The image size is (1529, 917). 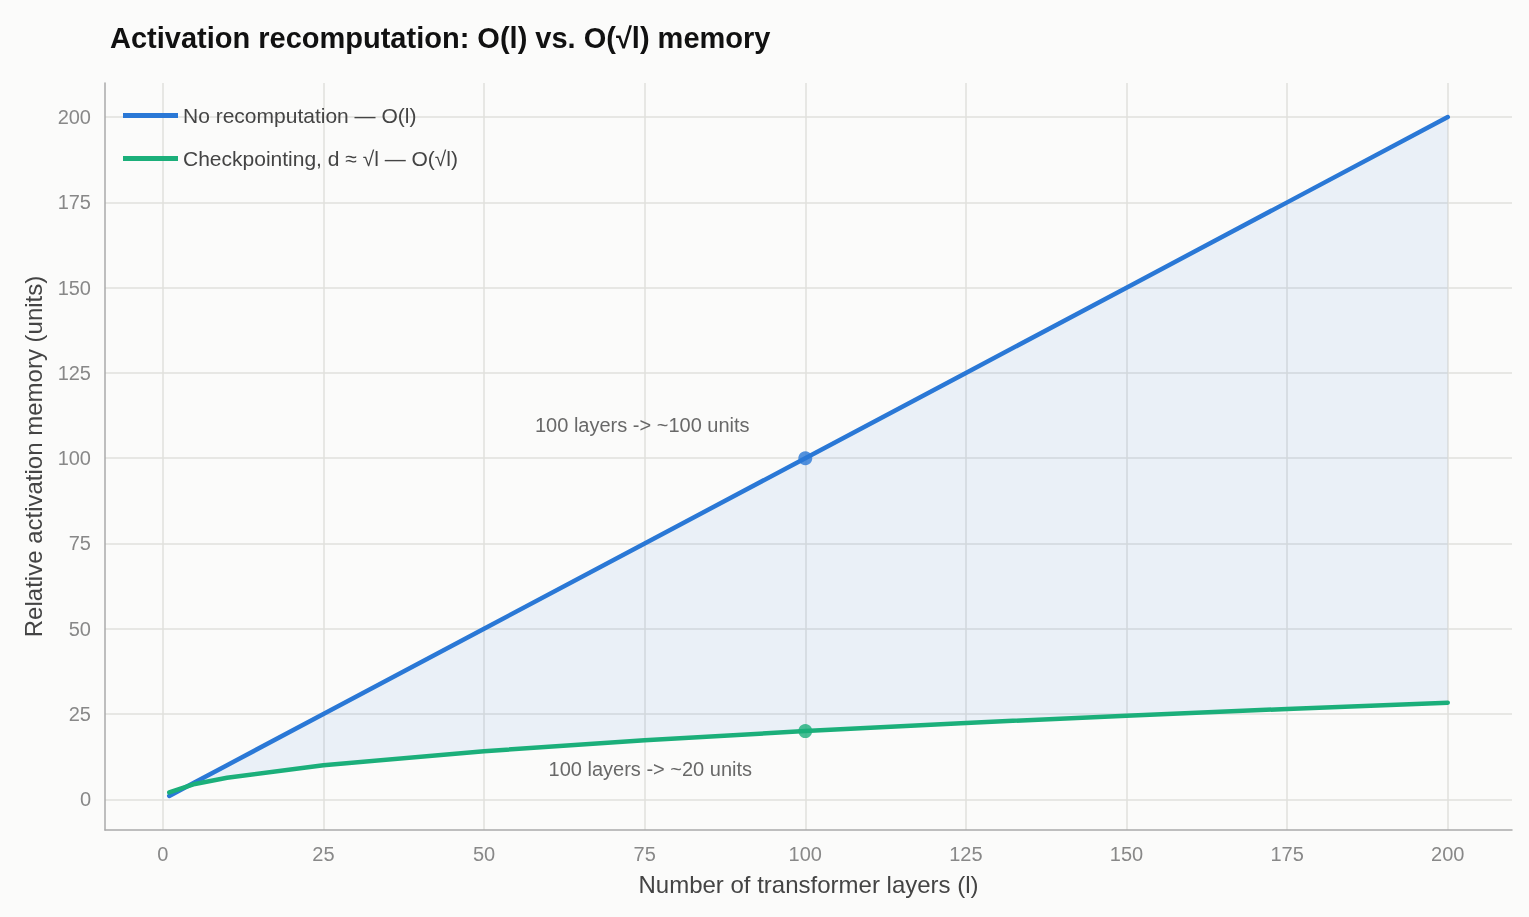 I want to click on y-tick-label: 125, so click(x=74, y=372).